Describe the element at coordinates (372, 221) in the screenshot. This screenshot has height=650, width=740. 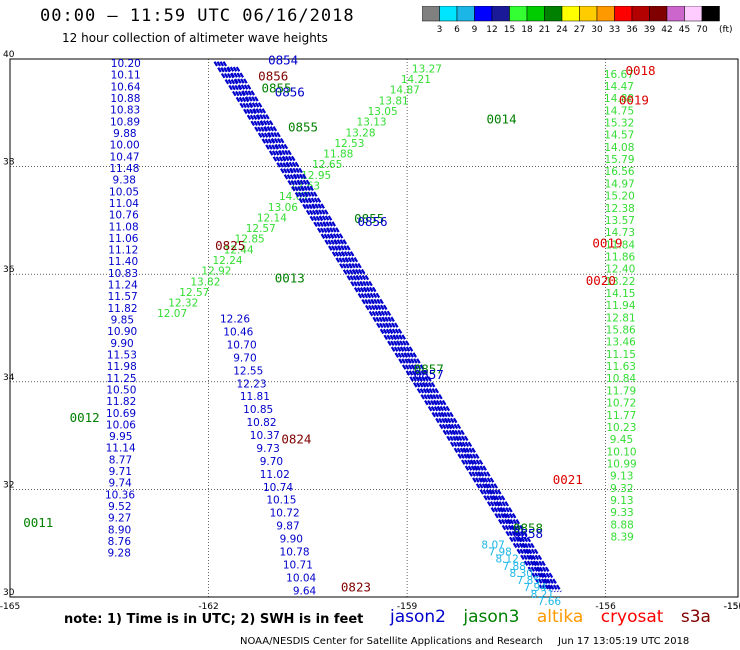
I see `pass-time-label: 0856` at that location.